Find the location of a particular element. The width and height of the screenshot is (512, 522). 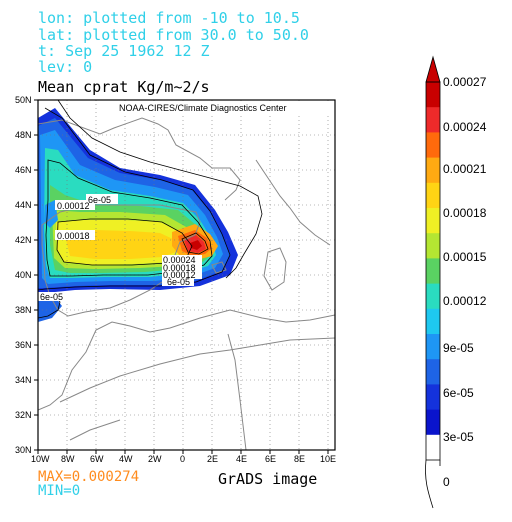

lat-tick-label: 50N is located at coordinates (23, 100).